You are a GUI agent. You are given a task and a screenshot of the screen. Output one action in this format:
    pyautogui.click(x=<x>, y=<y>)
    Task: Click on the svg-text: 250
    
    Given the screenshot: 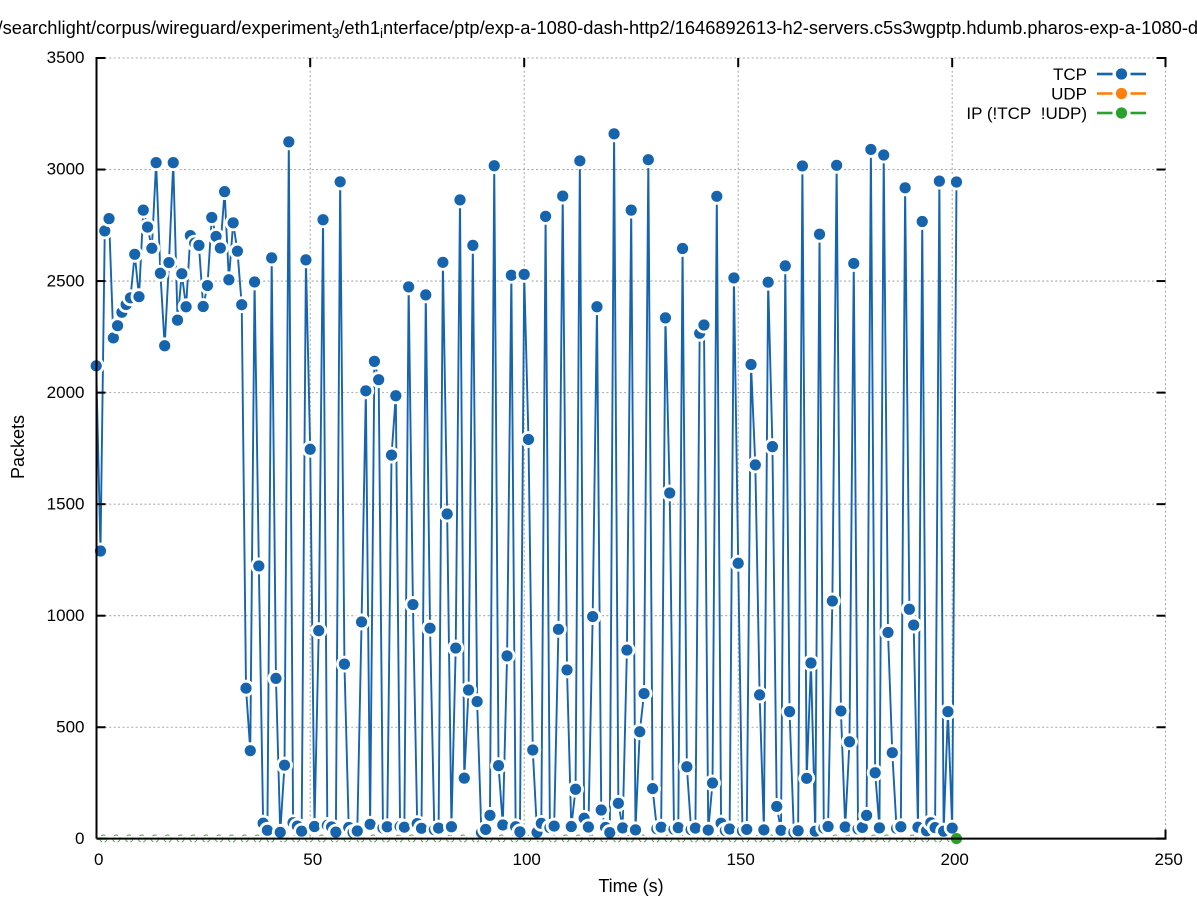 What is the action you would take?
    pyautogui.click(x=1169, y=859)
    